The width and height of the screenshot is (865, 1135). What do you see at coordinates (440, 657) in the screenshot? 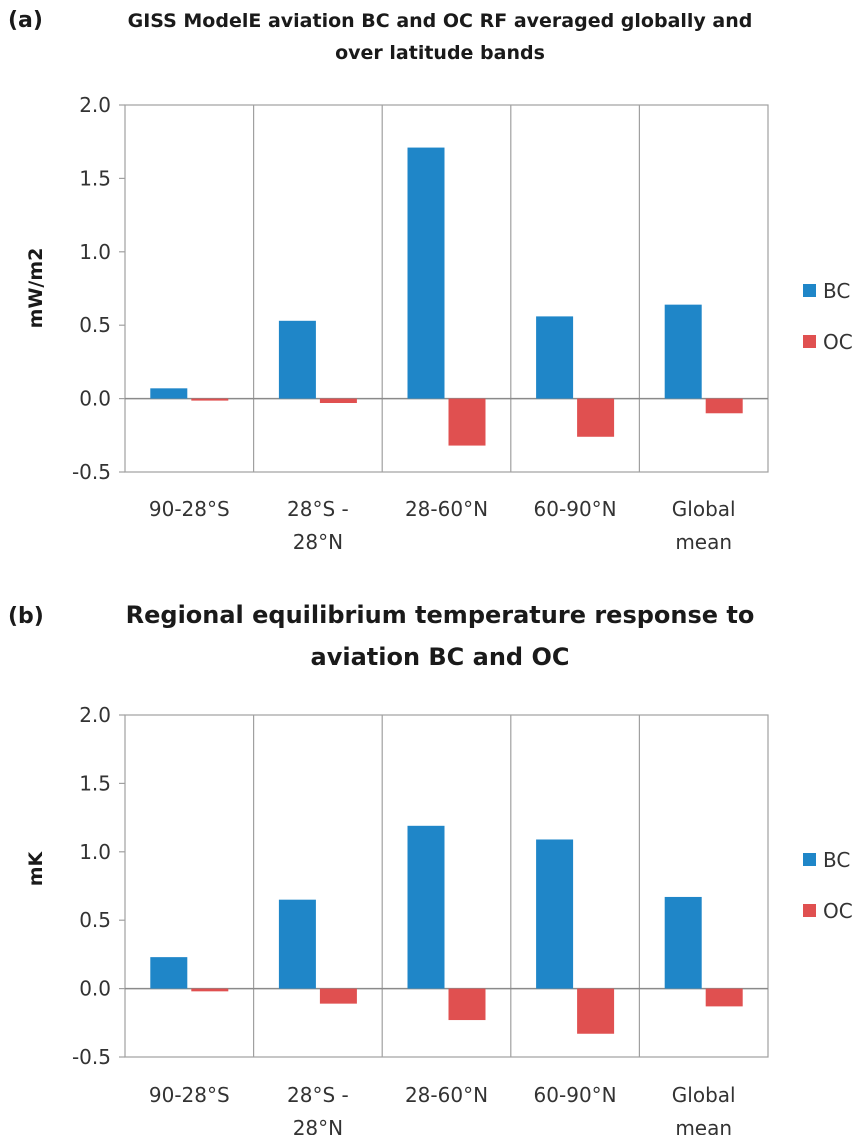
I see `chart-title-line-2: aviation BC and OC` at bounding box center [440, 657].